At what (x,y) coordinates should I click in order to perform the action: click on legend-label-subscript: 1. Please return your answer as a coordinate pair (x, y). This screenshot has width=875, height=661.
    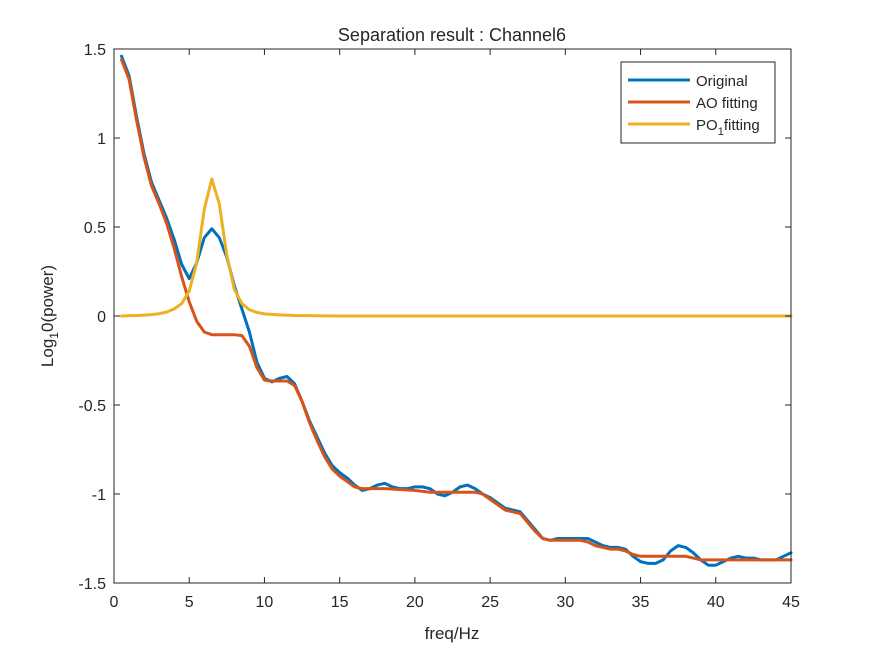
    Looking at the image, I should click on (721, 132).